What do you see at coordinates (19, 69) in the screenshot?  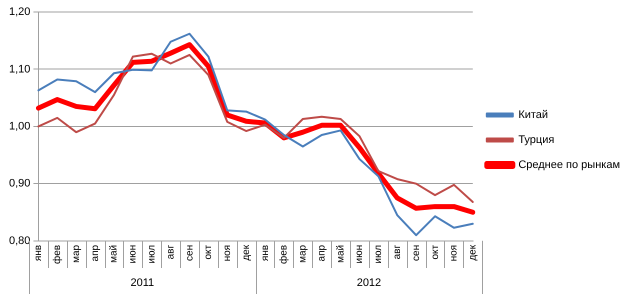 I see `y-tick-label: 1,10` at bounding box center [19, 69].